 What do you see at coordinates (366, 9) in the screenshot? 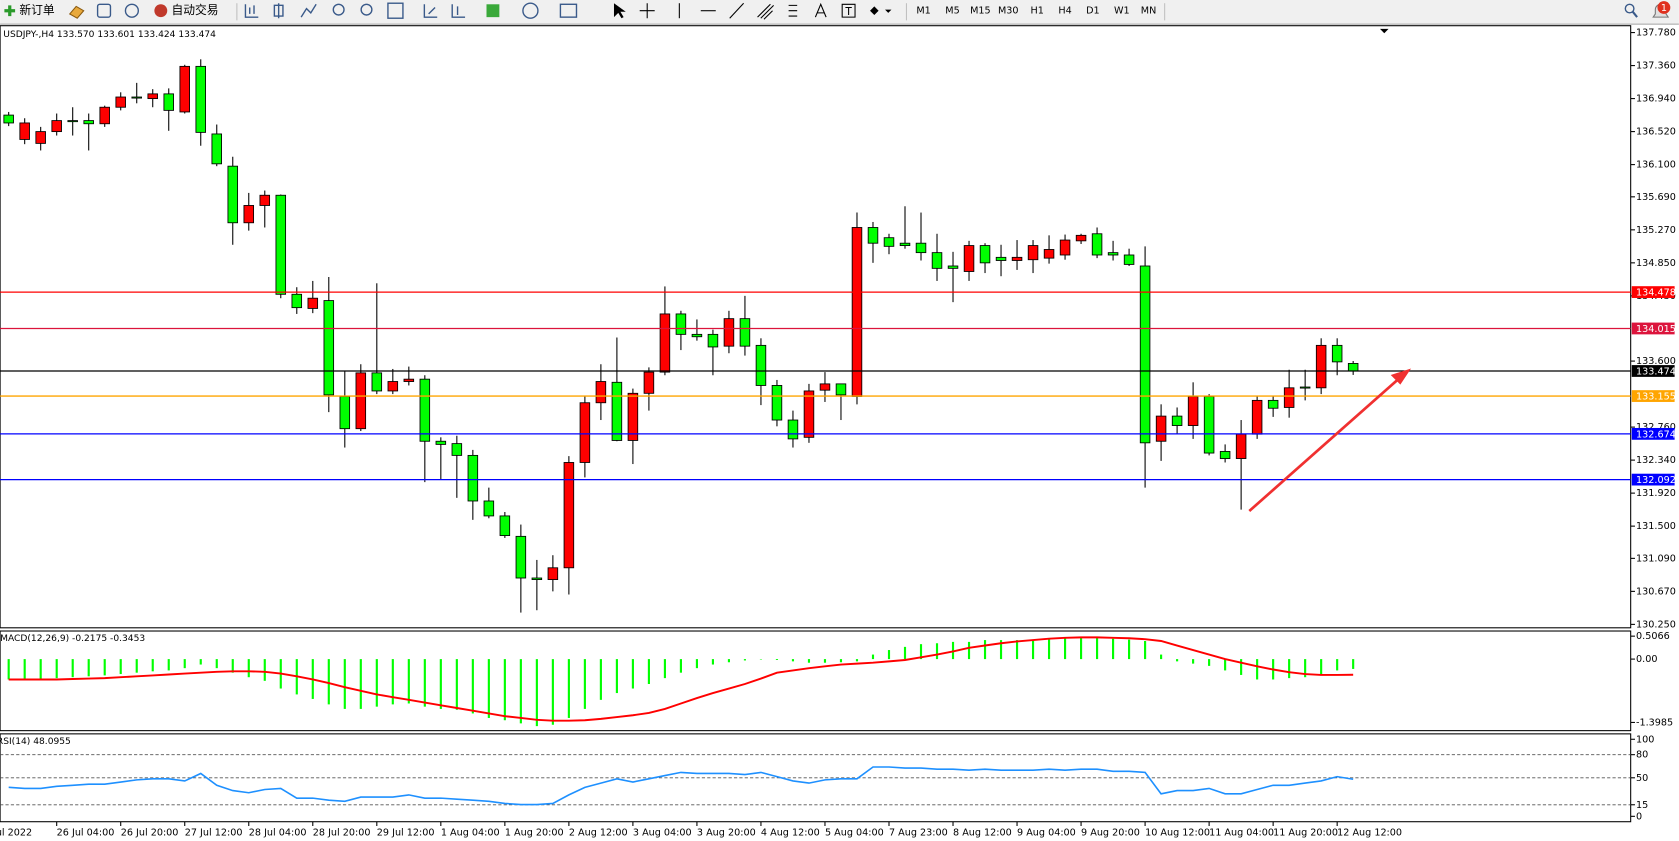
I see `zoom-out-icon` at bounding box center [366, 9].